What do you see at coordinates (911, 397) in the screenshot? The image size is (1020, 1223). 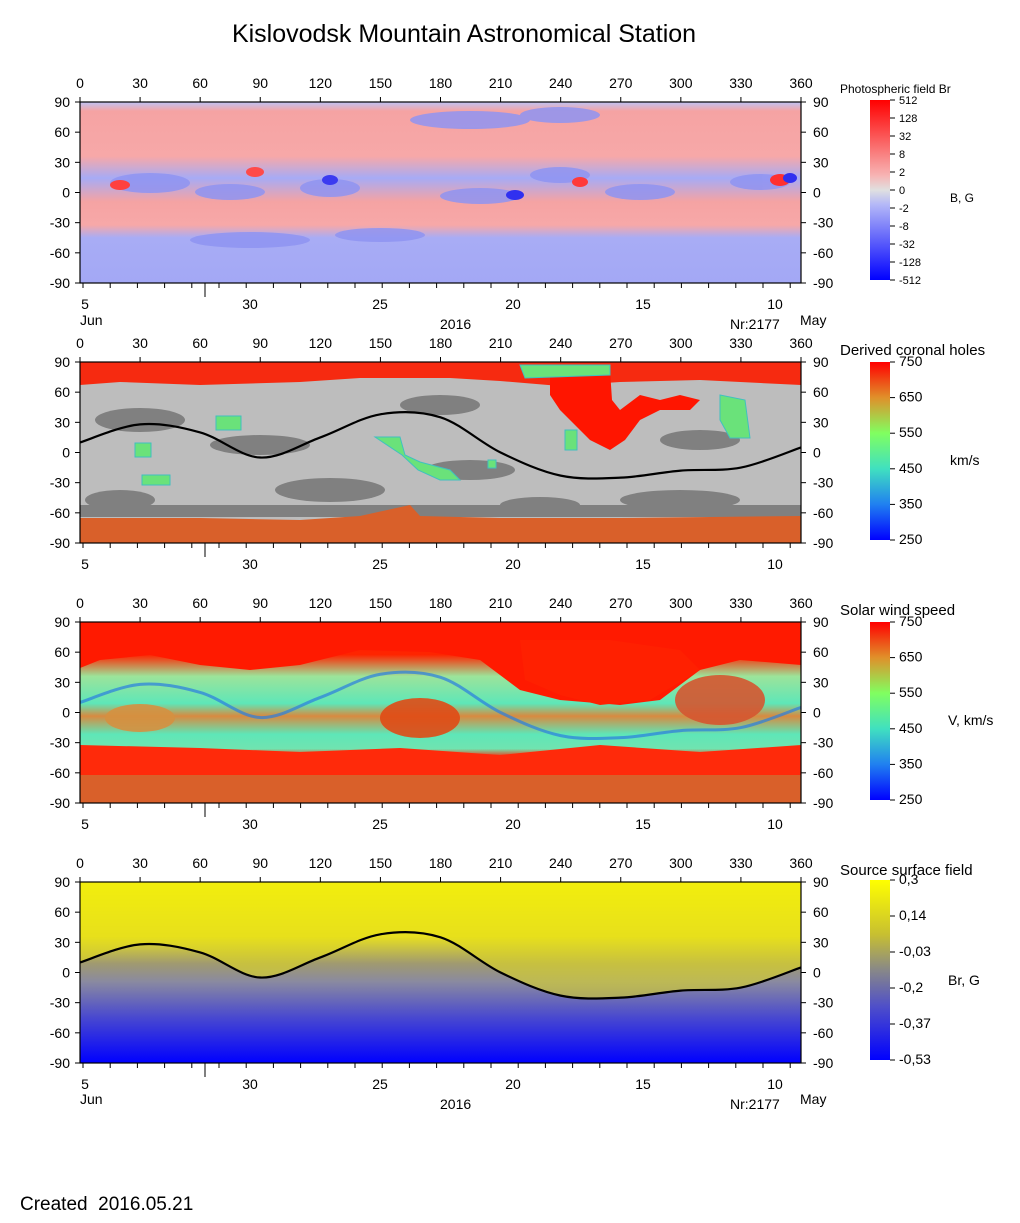 I see `colorbar-tick-label: 650` at bounding box center [911, 397].